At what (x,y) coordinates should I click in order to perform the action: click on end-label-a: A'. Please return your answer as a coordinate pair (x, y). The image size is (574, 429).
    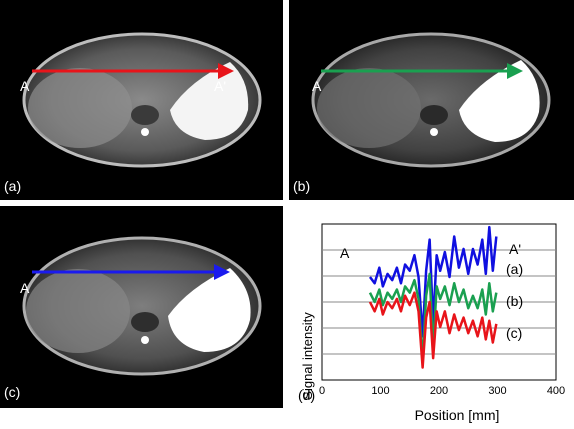
    Looking at the image, I should click on (220, 86).